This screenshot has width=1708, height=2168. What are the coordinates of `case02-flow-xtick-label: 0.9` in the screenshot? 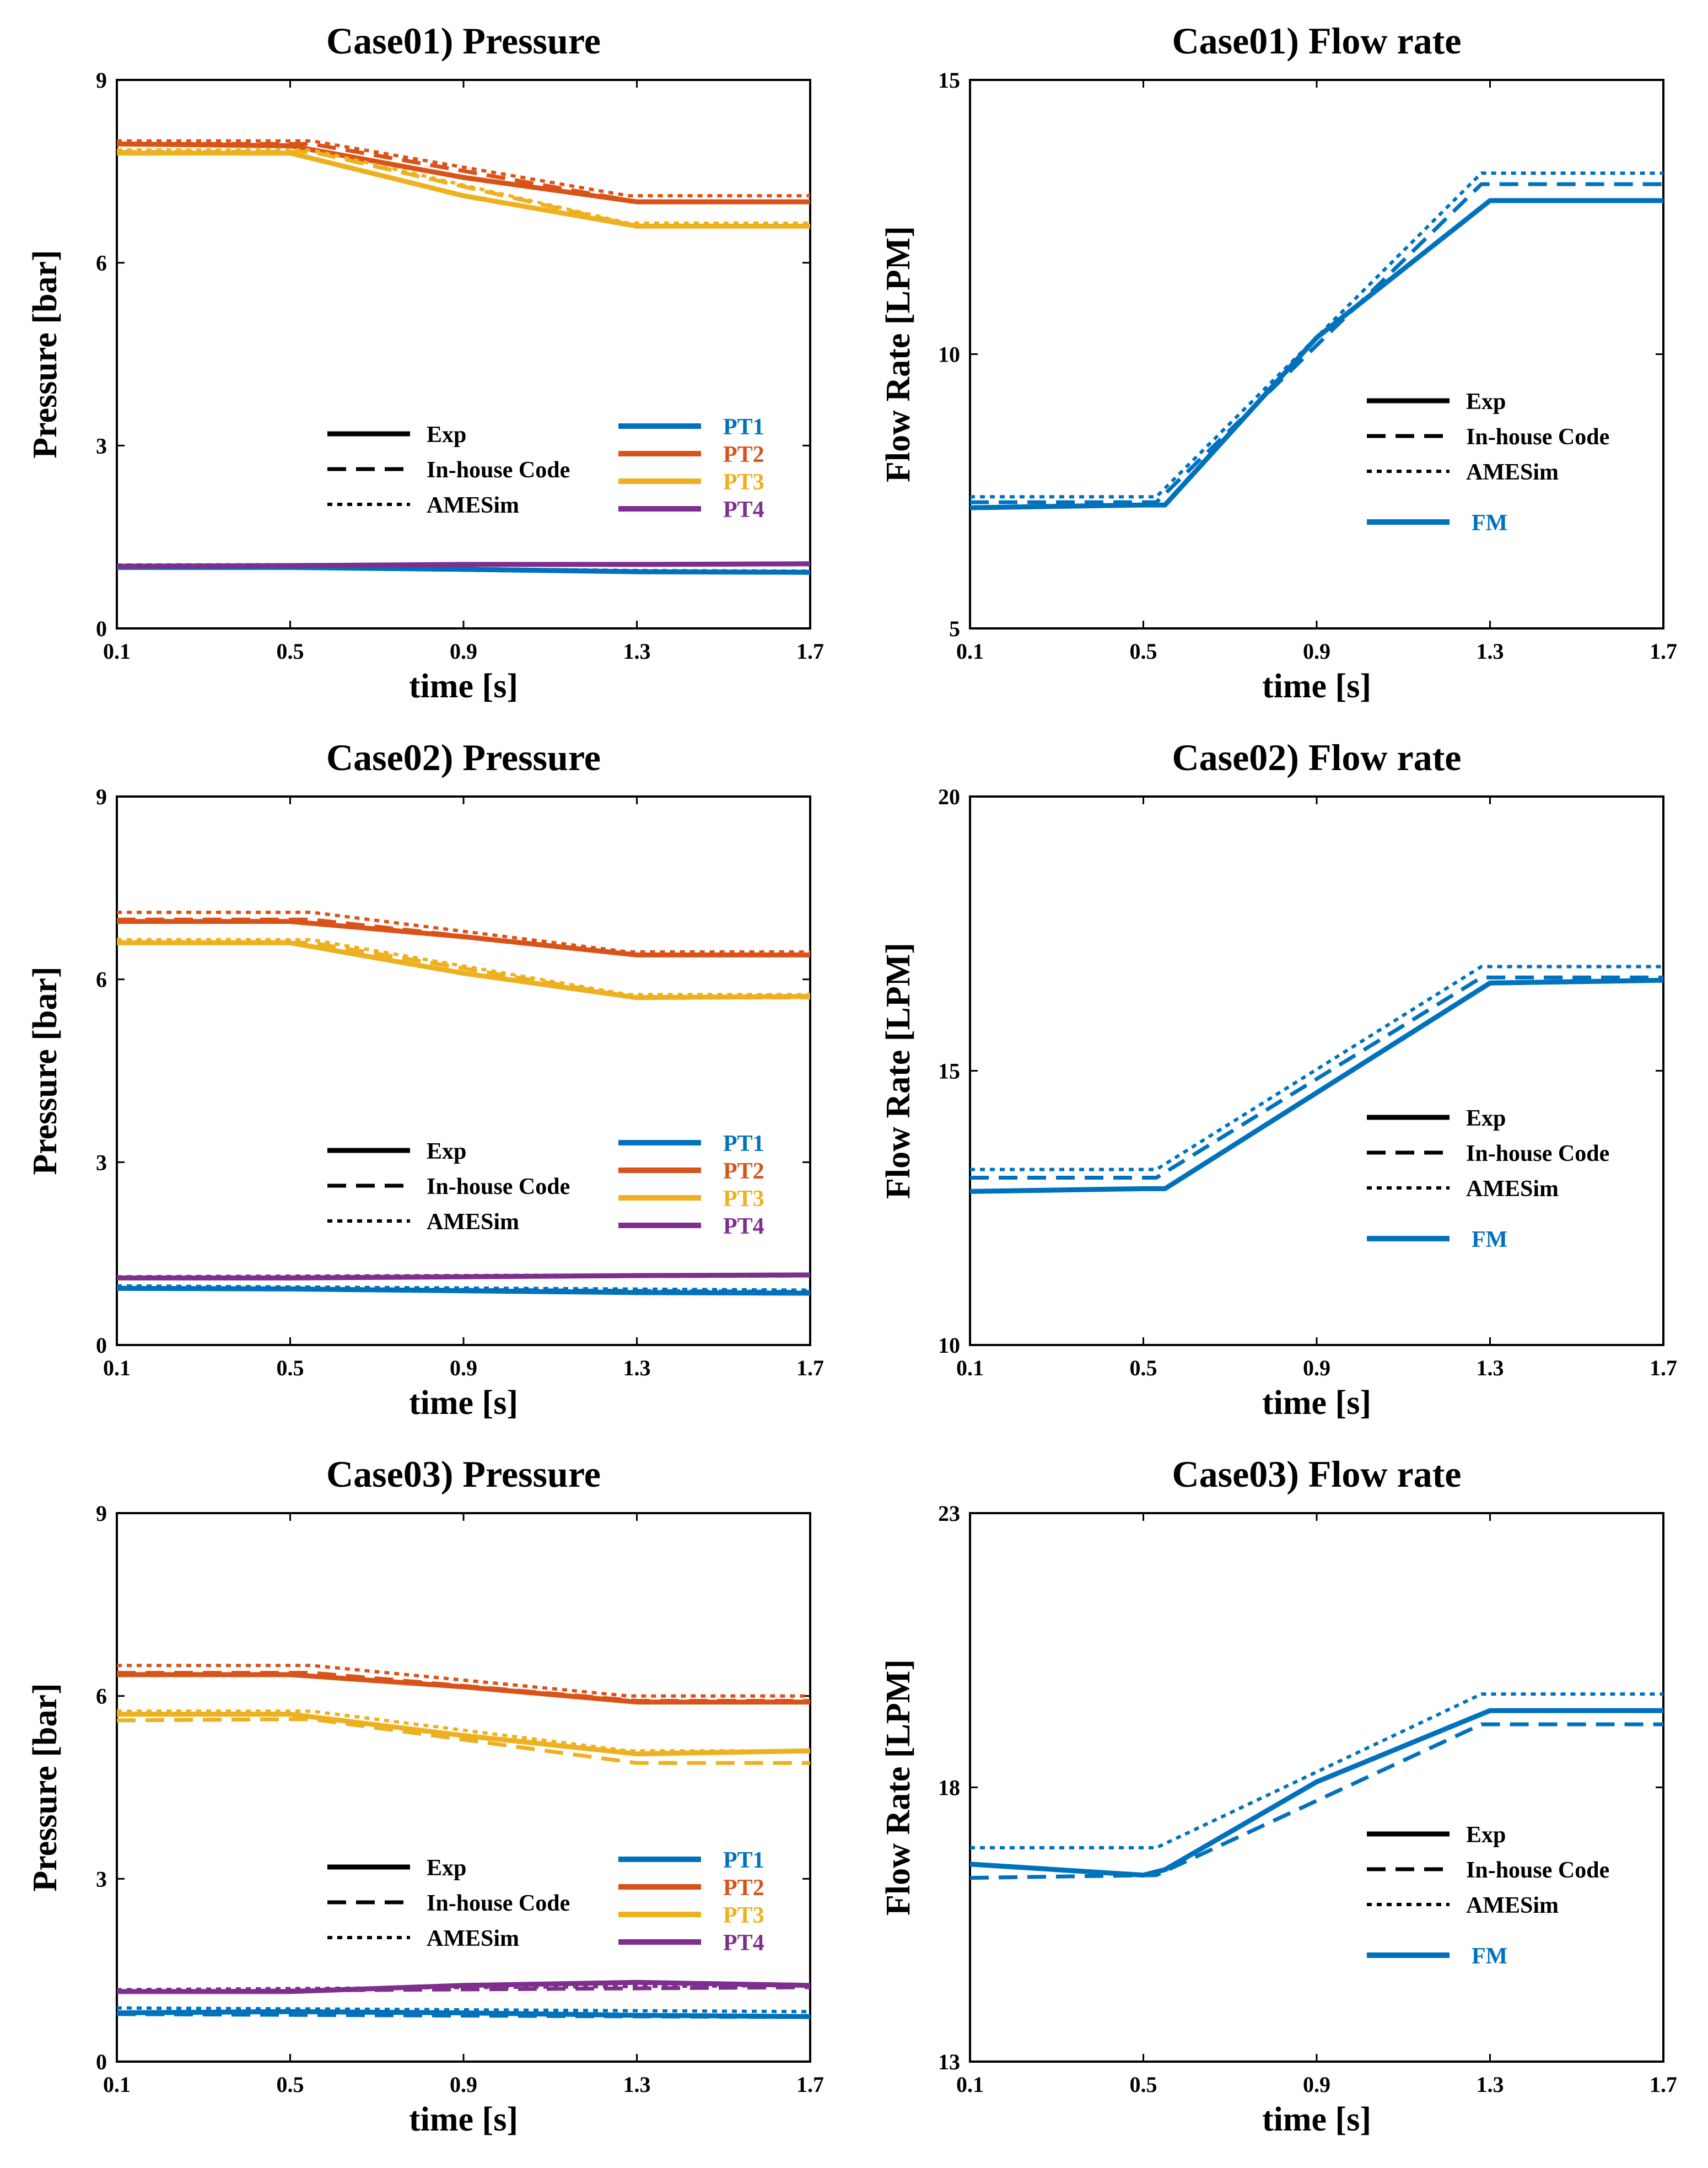 It's located at (1316, 1367).